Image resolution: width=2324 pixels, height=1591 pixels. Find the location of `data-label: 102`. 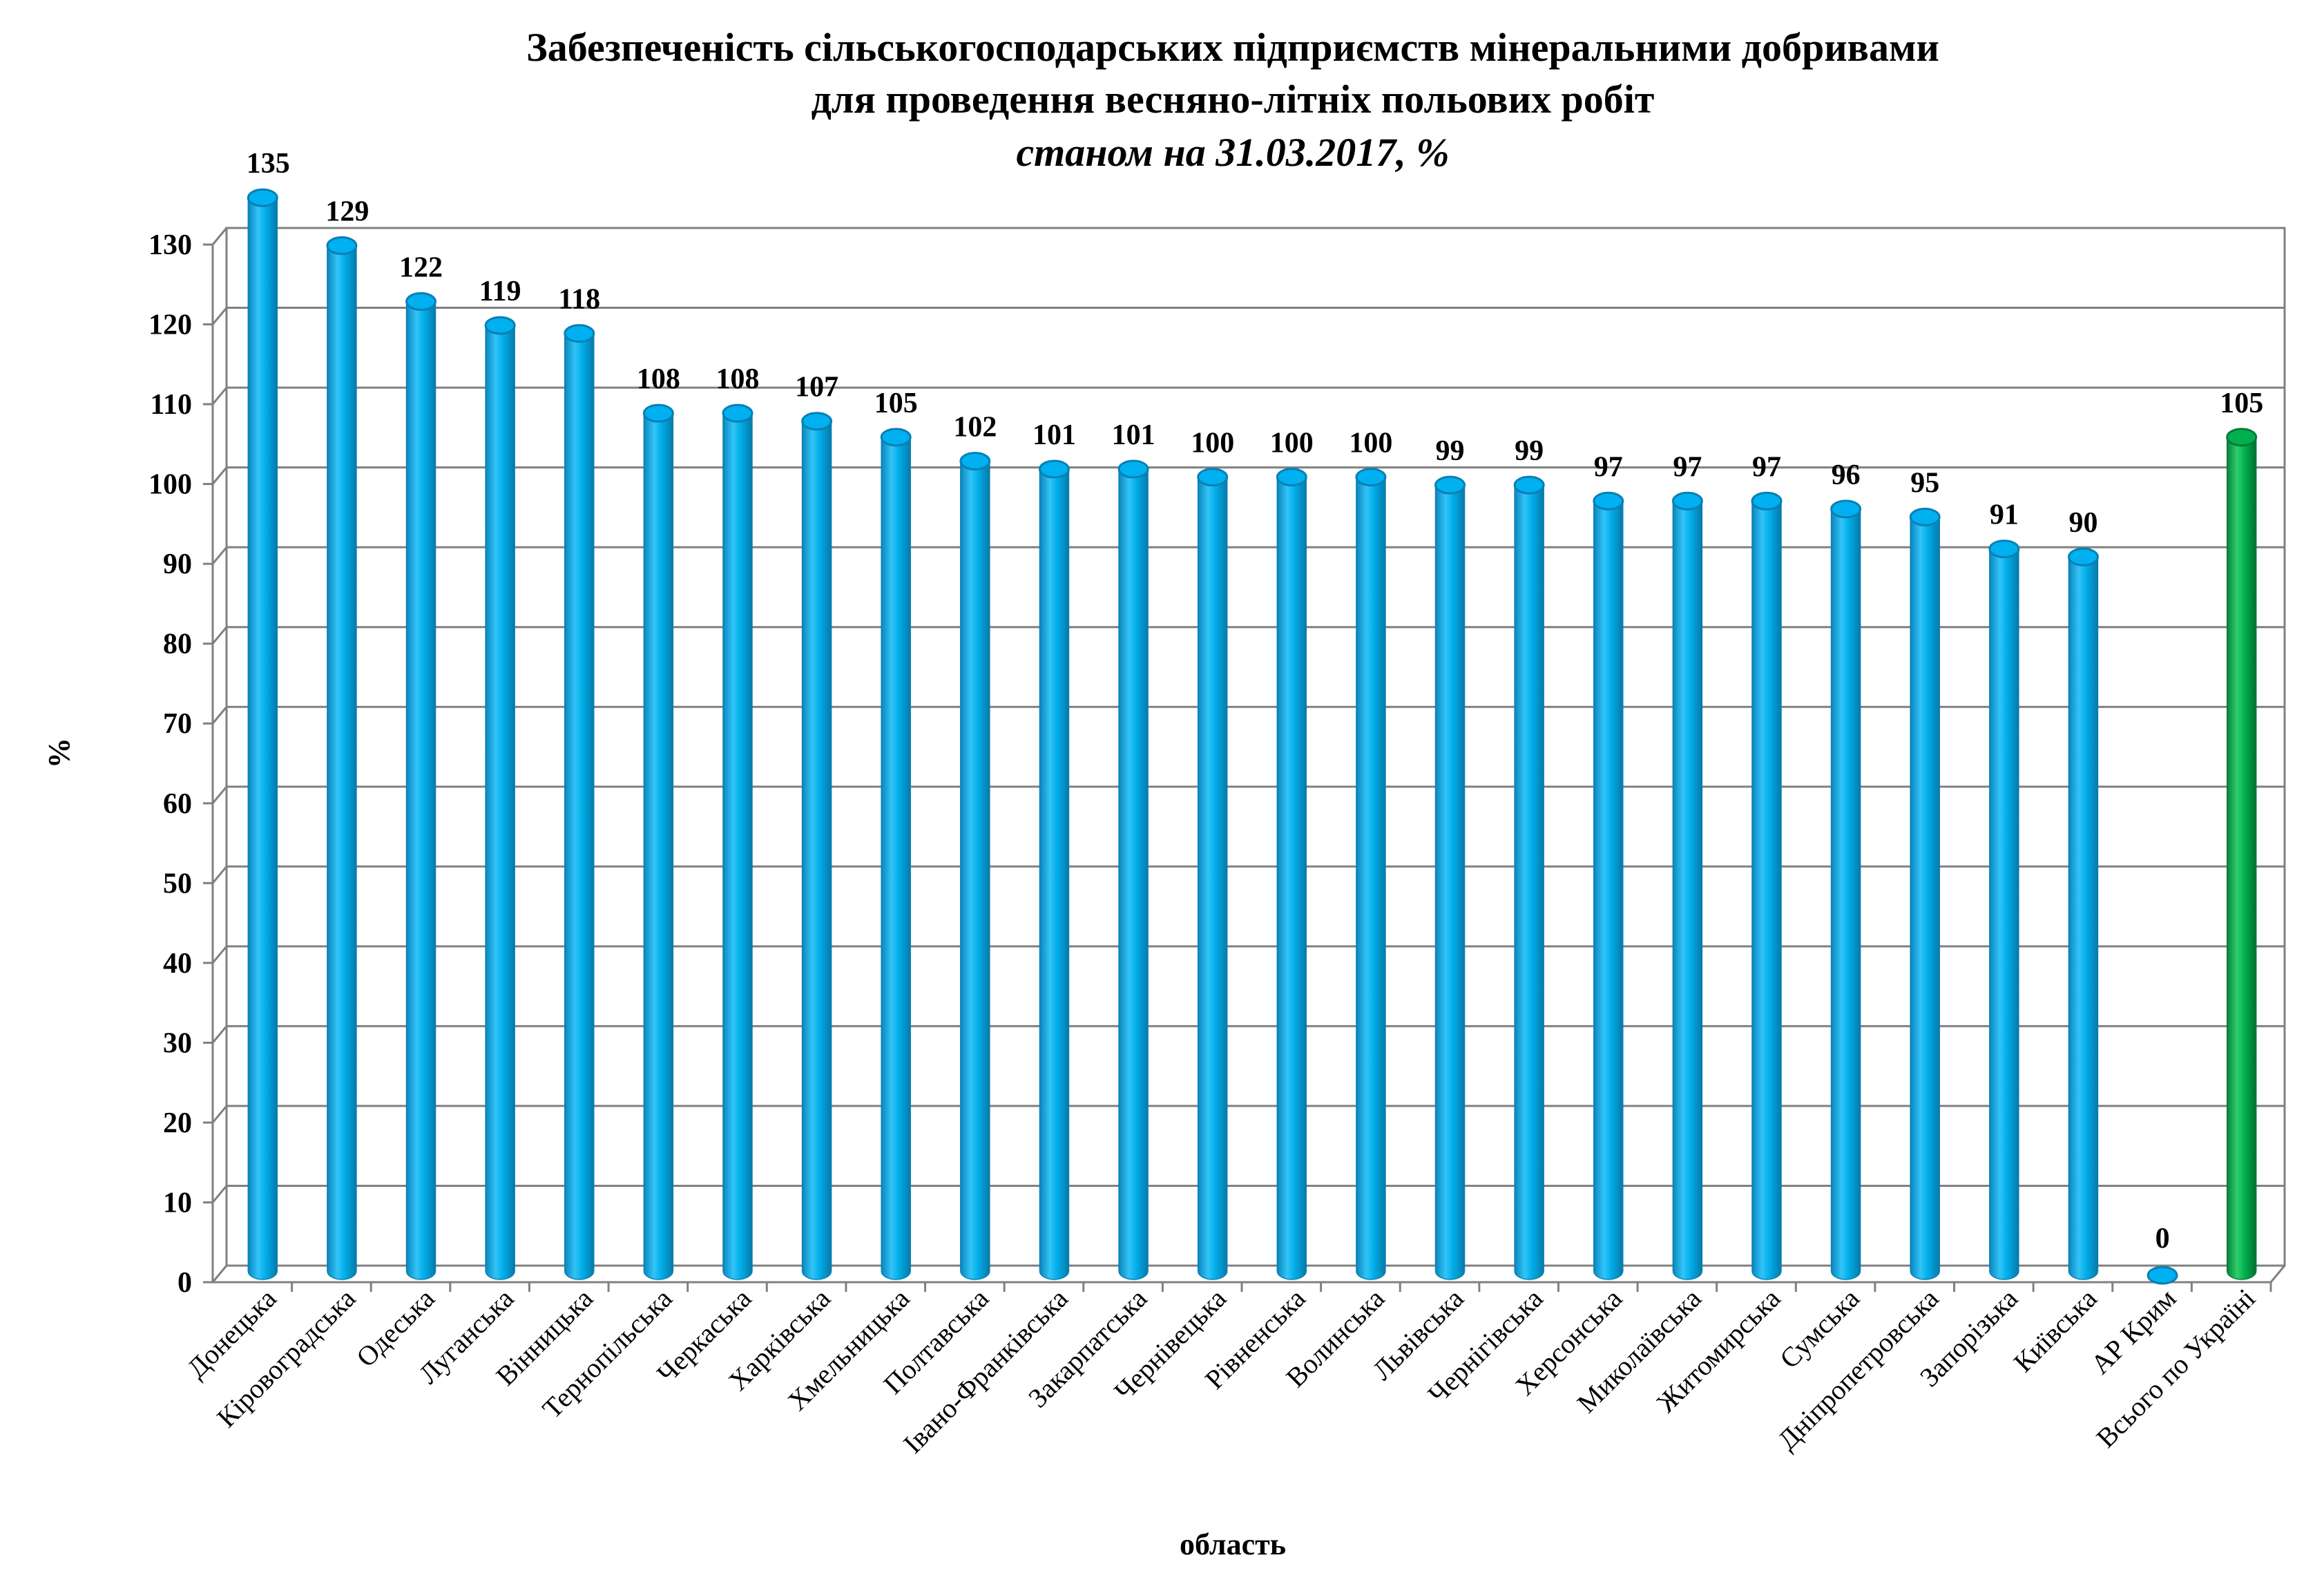

data-label: 102 is located at coordinates (975, 428).